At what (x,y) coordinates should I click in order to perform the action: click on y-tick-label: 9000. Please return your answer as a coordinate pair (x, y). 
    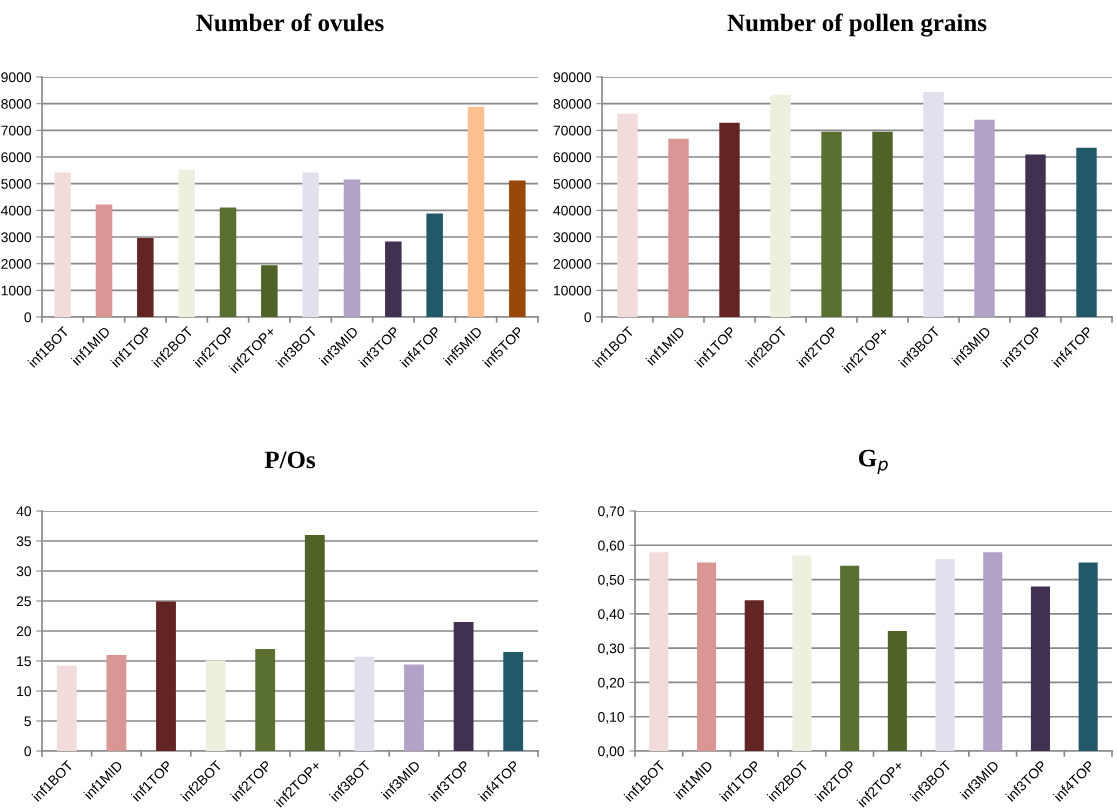
    Looking at the image, I should click on (16, 77).